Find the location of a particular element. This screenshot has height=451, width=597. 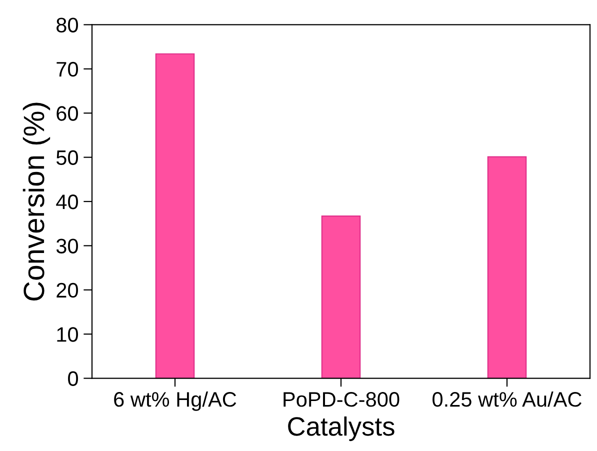

x-tick-label: PoPD-C-800 is located at coordinates (342, 399).